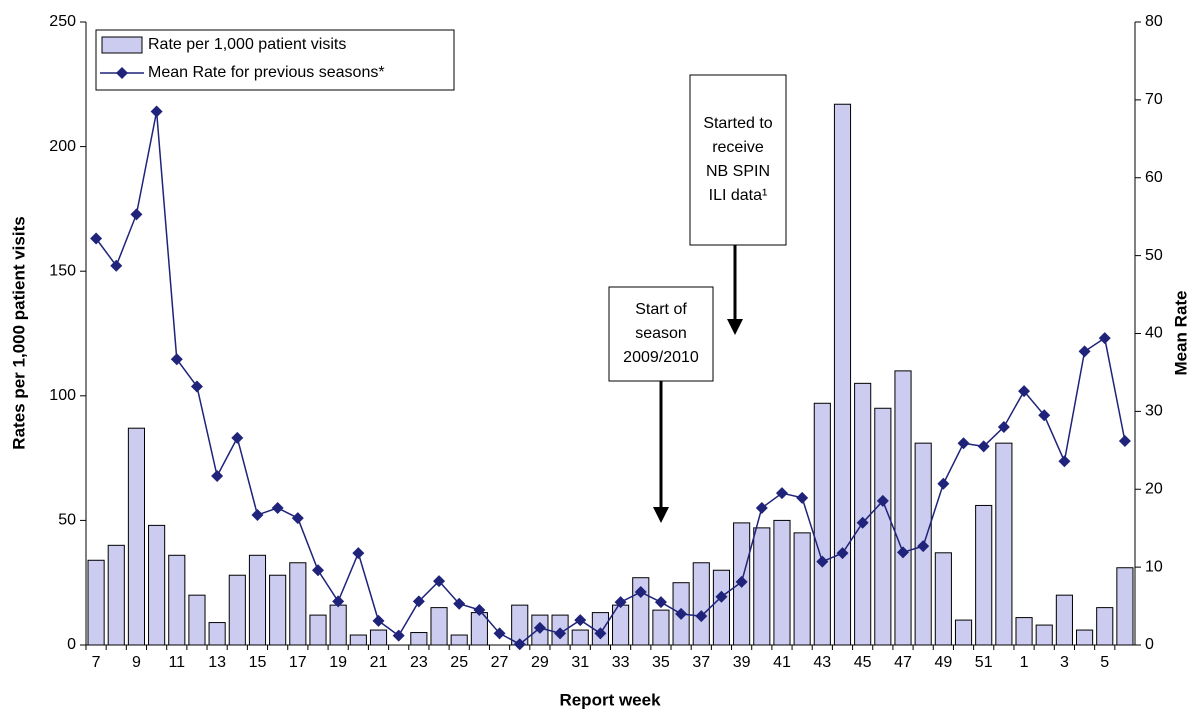 The image size is (1197, 717). I want to click on x-tick-label: 3, so click(1064, 662).